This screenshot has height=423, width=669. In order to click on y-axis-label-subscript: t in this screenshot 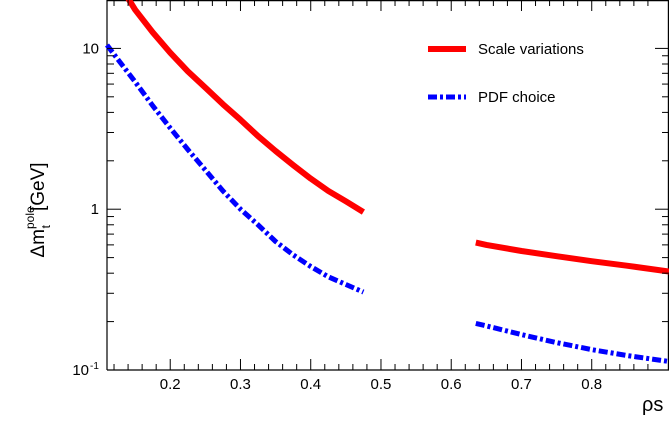, I will do `click(46, 226)`.